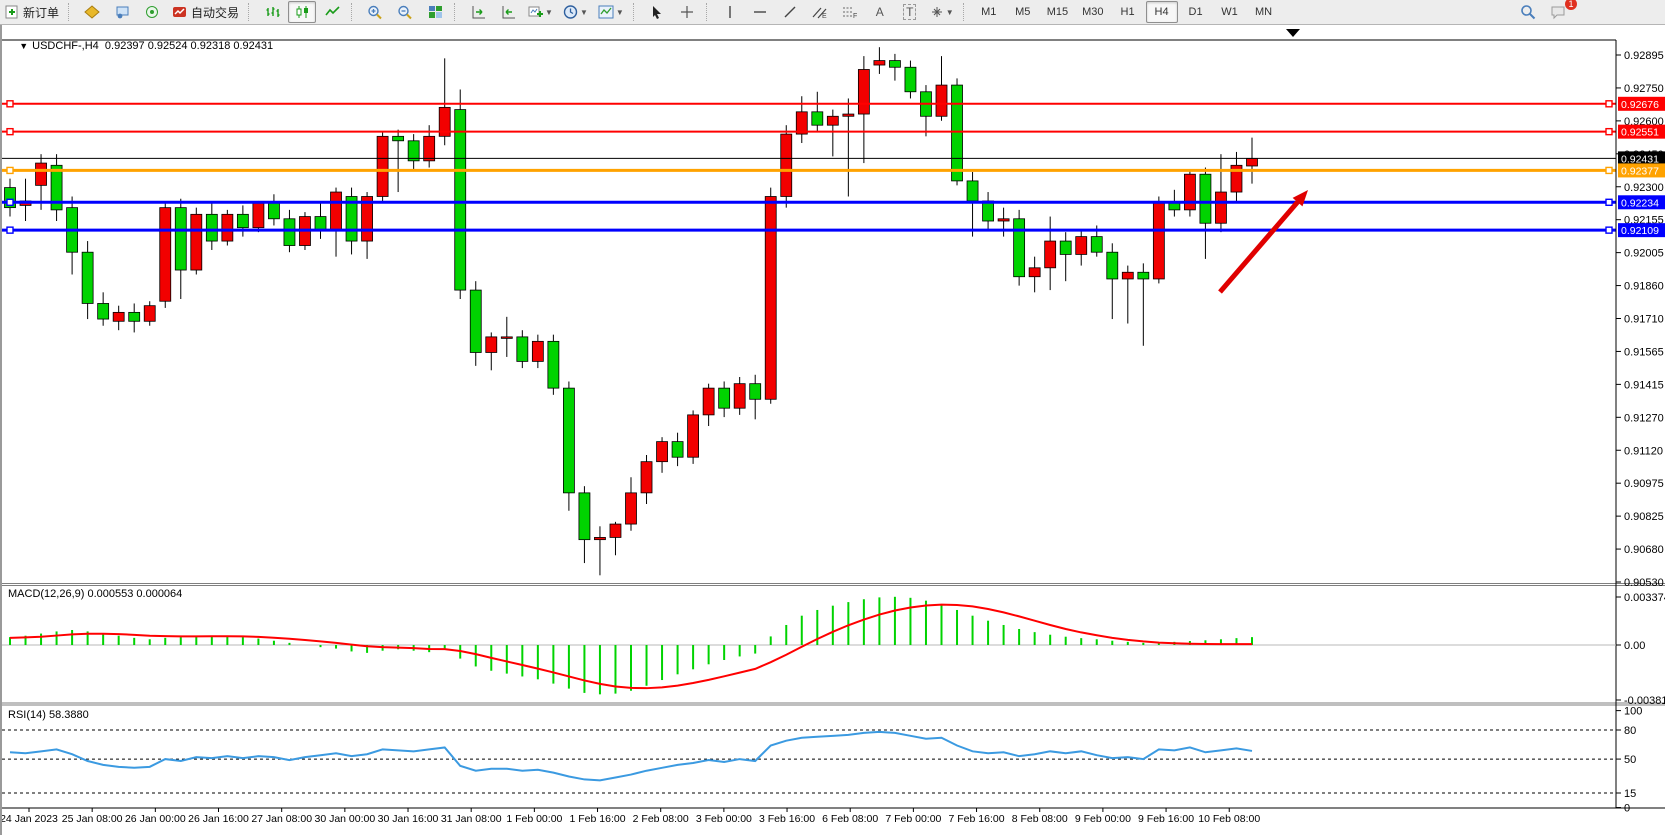 The image size is (1665, 835). I want to click on timeframe-h1: H1, so click(1127, 12).